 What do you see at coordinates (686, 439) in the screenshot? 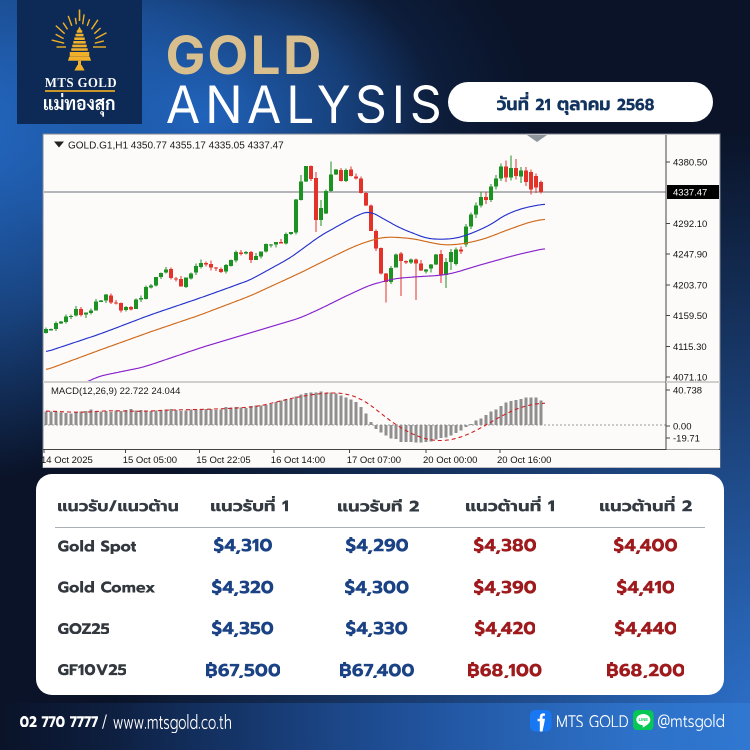
I see `svg-text: -19.71` at bounding box center [686, 439].